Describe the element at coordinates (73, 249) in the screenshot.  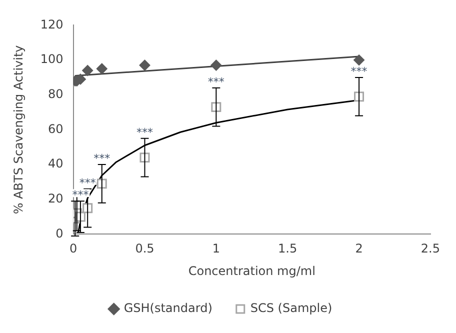
I see `x-tick-label: 0` at that location.